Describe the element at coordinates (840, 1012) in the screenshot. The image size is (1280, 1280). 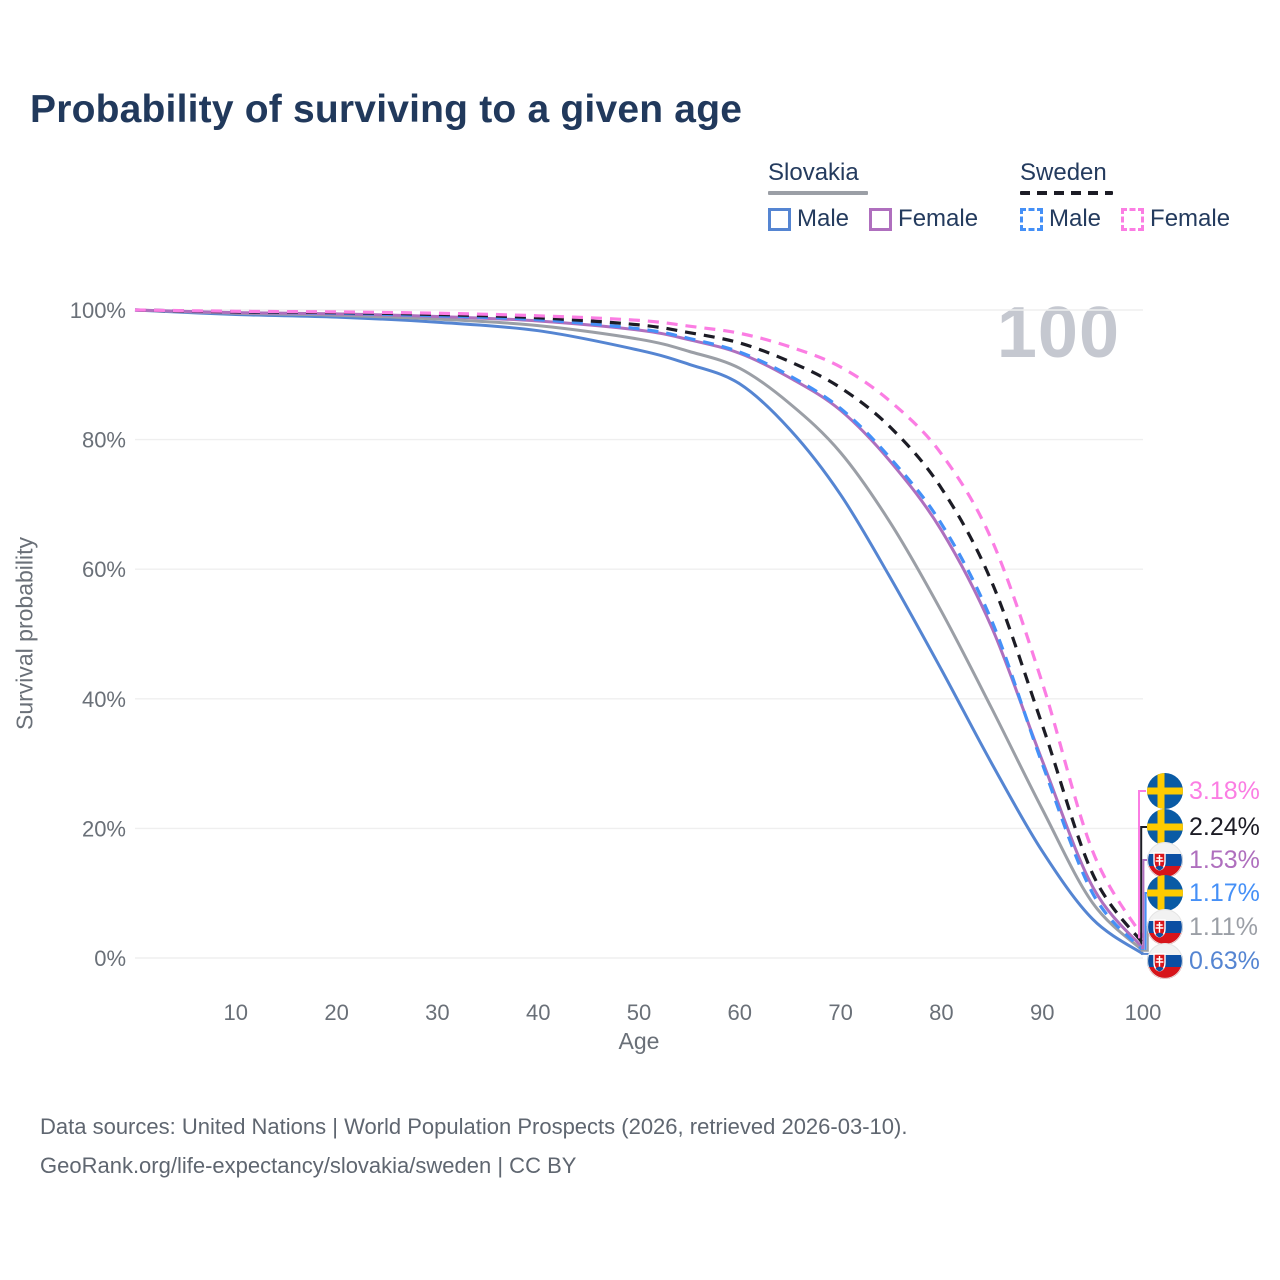
I see `x-tick-label: 70` at that location.